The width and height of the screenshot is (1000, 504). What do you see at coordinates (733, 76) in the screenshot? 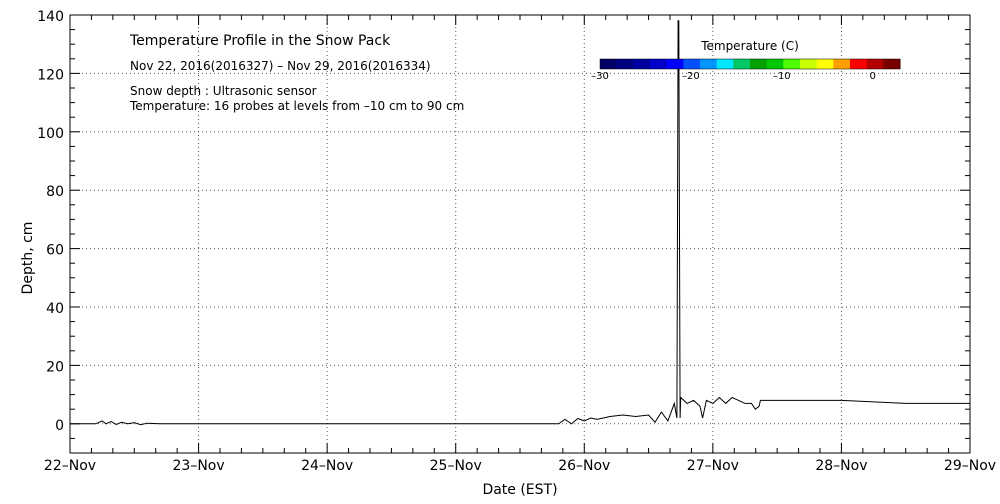
I see `colorbar-ticks: –30 –20 –10 0` at bounding box center [733, 76].